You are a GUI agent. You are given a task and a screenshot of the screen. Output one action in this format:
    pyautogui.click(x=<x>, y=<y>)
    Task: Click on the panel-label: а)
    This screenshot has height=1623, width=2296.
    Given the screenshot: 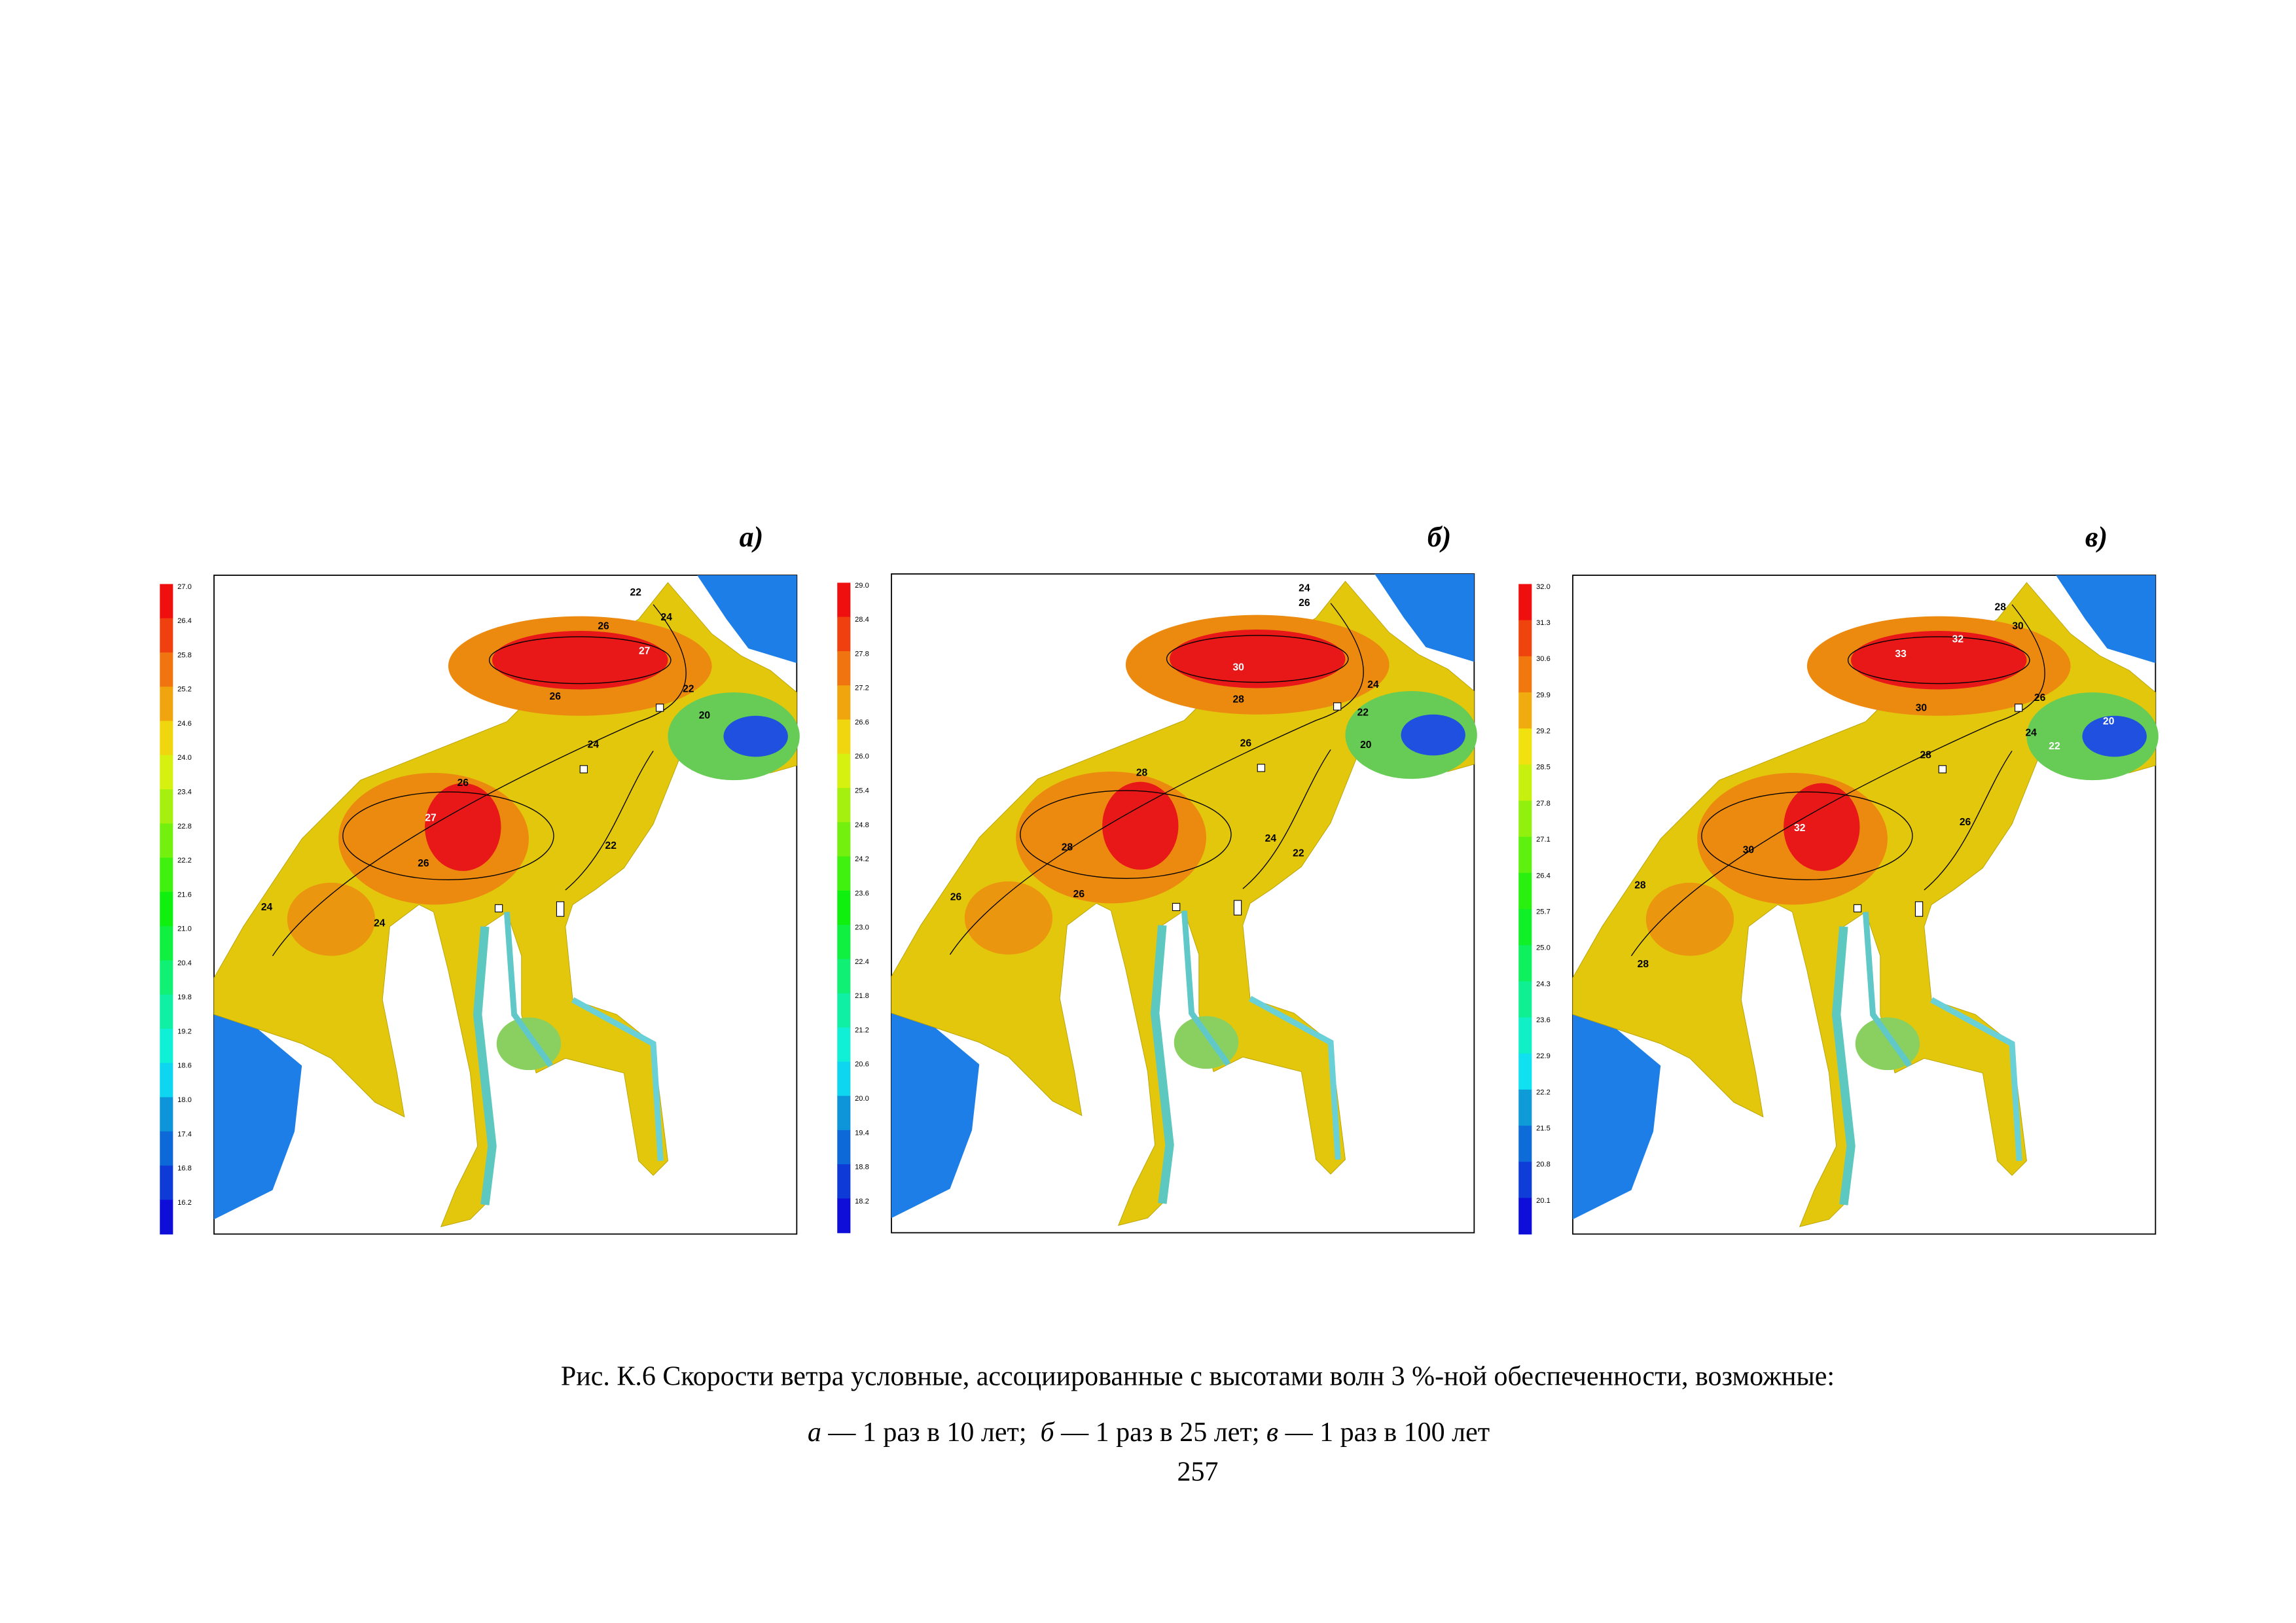 What is the action you would take?
    pyautogui.click(x=752, y=537)
    